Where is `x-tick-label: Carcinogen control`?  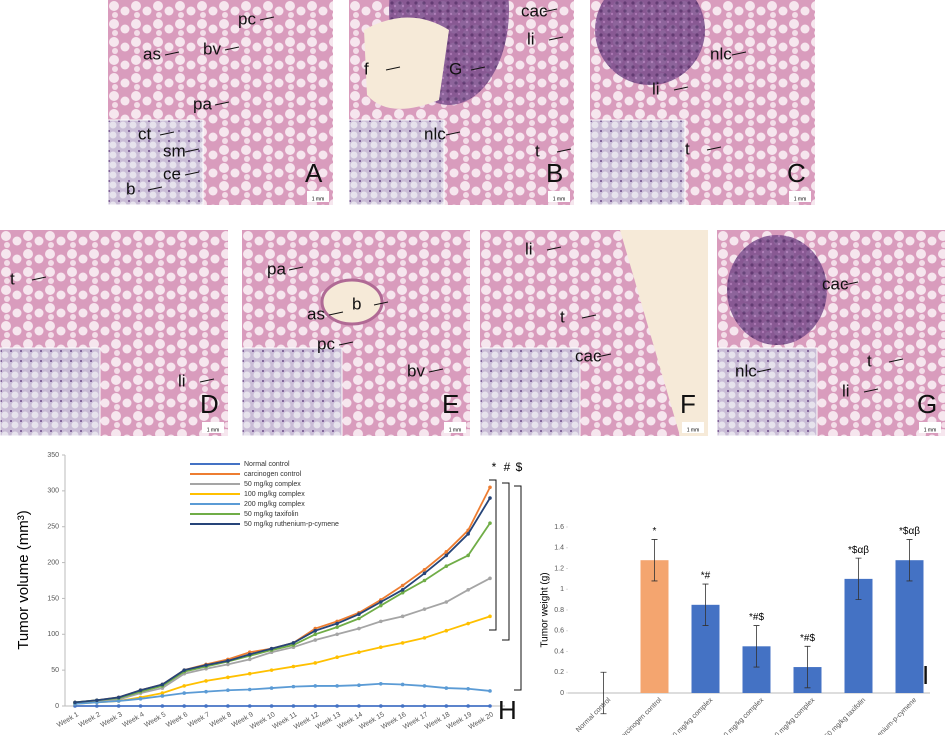
x-tick-label: Carcinogen control is located at coordinates (640, 715).